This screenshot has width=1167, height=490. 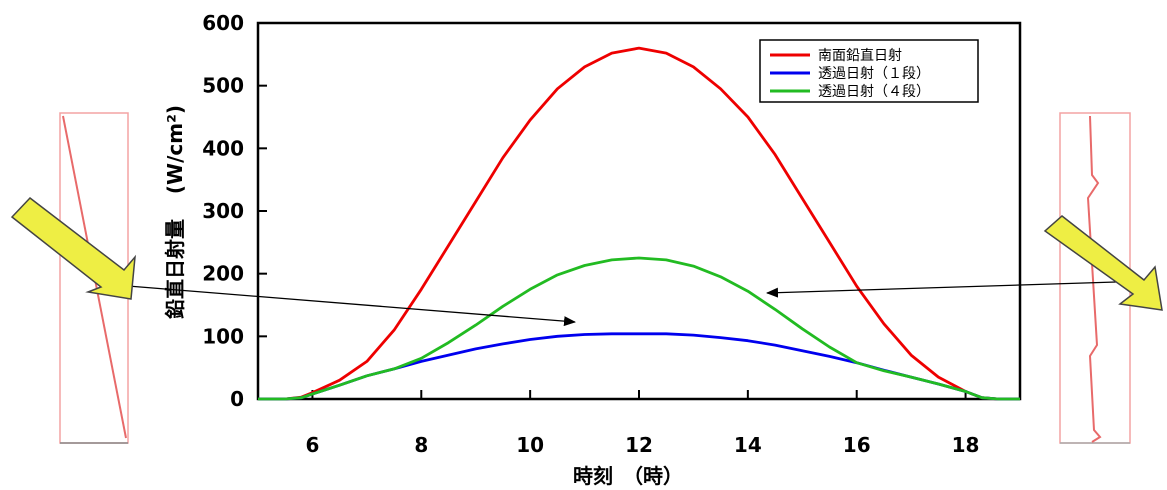 What do you see at coordinates (642, 423) in the screenshot?
I see `x-axis-ticks: 6 8 10 12 14 16 18` at bounding box center [642, 423].